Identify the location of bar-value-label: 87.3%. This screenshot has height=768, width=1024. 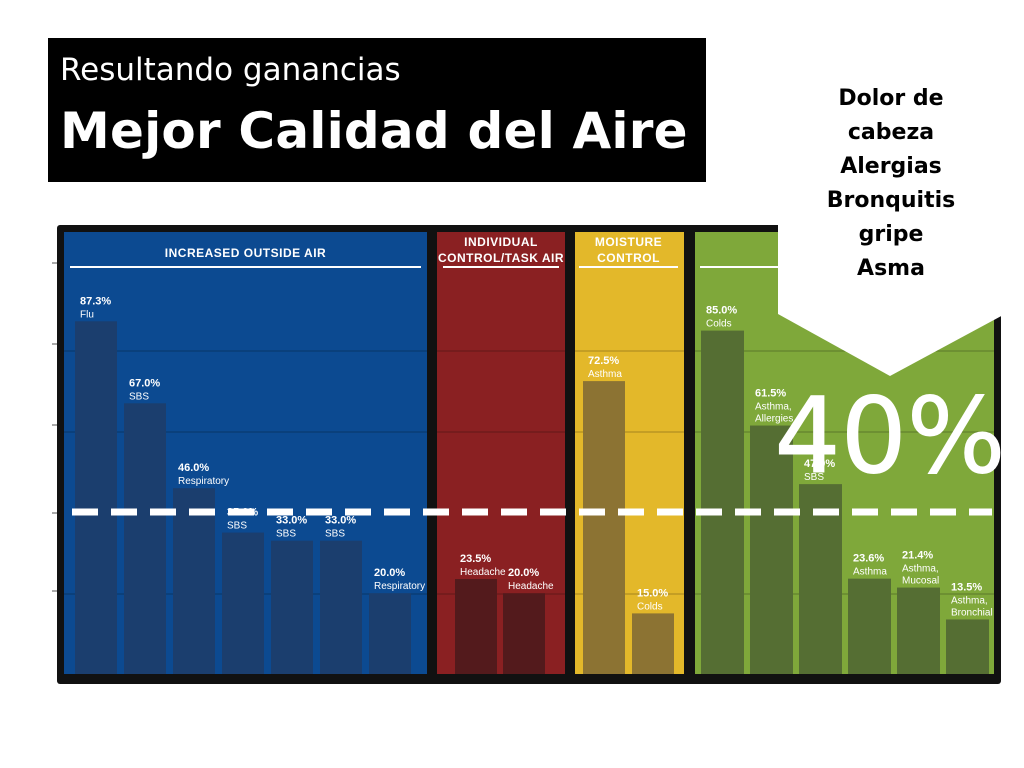
(95, 301).